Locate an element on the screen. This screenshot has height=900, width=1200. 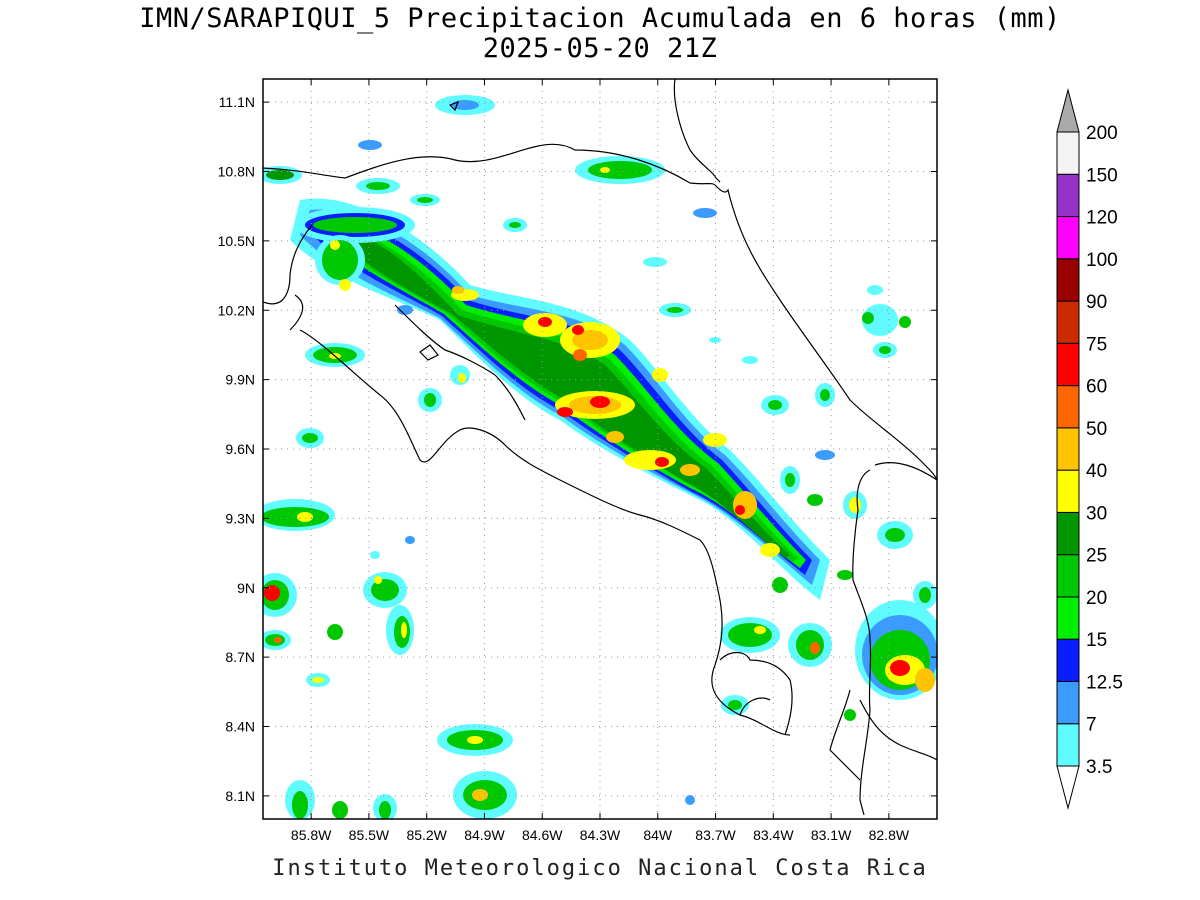
rain-cells-southeast is located at coordinates (823, 503).